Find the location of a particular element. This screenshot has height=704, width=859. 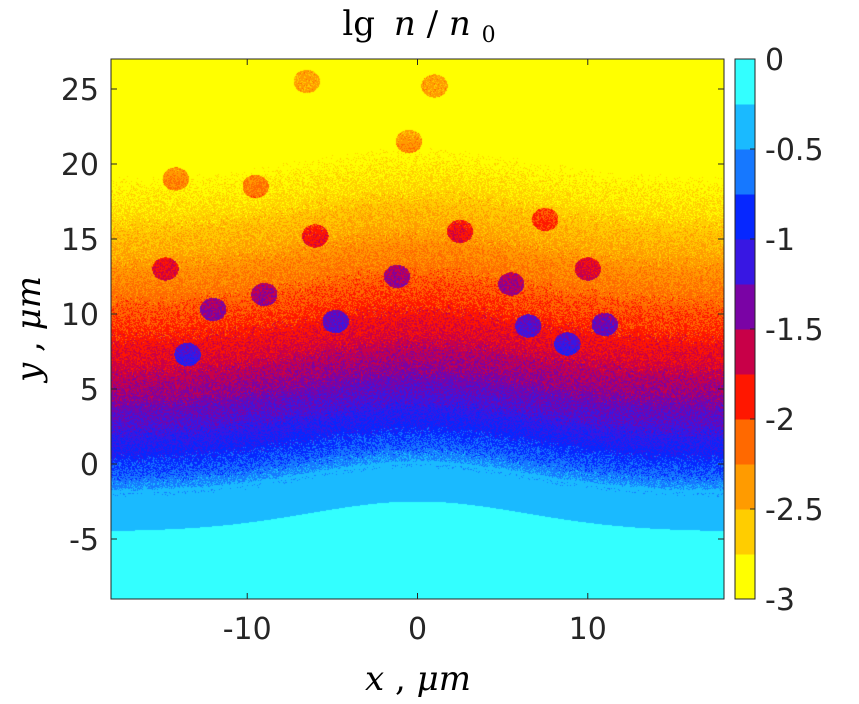

colorbar-ticks: 0 -0.5 -1 -1.5 -2 -2.5 -3 is located at coordinates (787, 330).